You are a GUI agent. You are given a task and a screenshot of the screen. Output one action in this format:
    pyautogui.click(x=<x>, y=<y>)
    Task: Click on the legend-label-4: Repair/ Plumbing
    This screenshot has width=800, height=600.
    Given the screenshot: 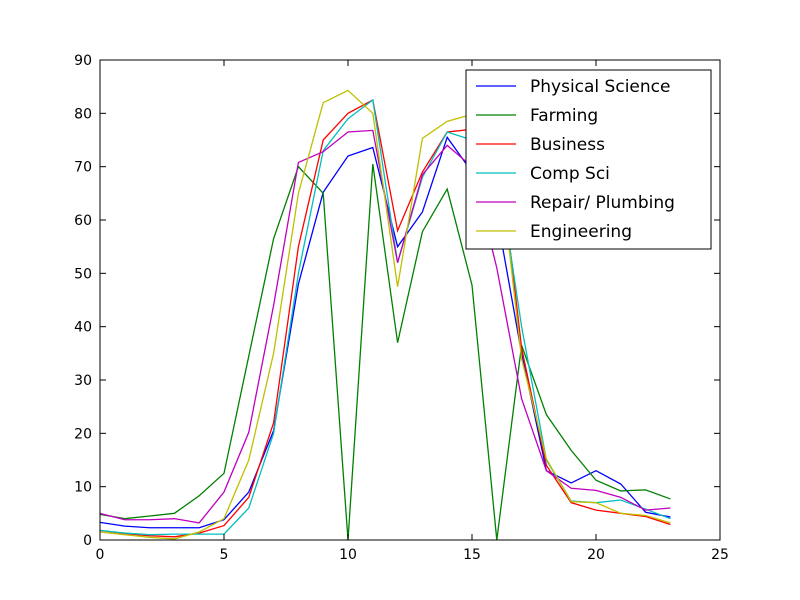 What is the action you would take?
    pyautogui.click(x=602, y=203)
    